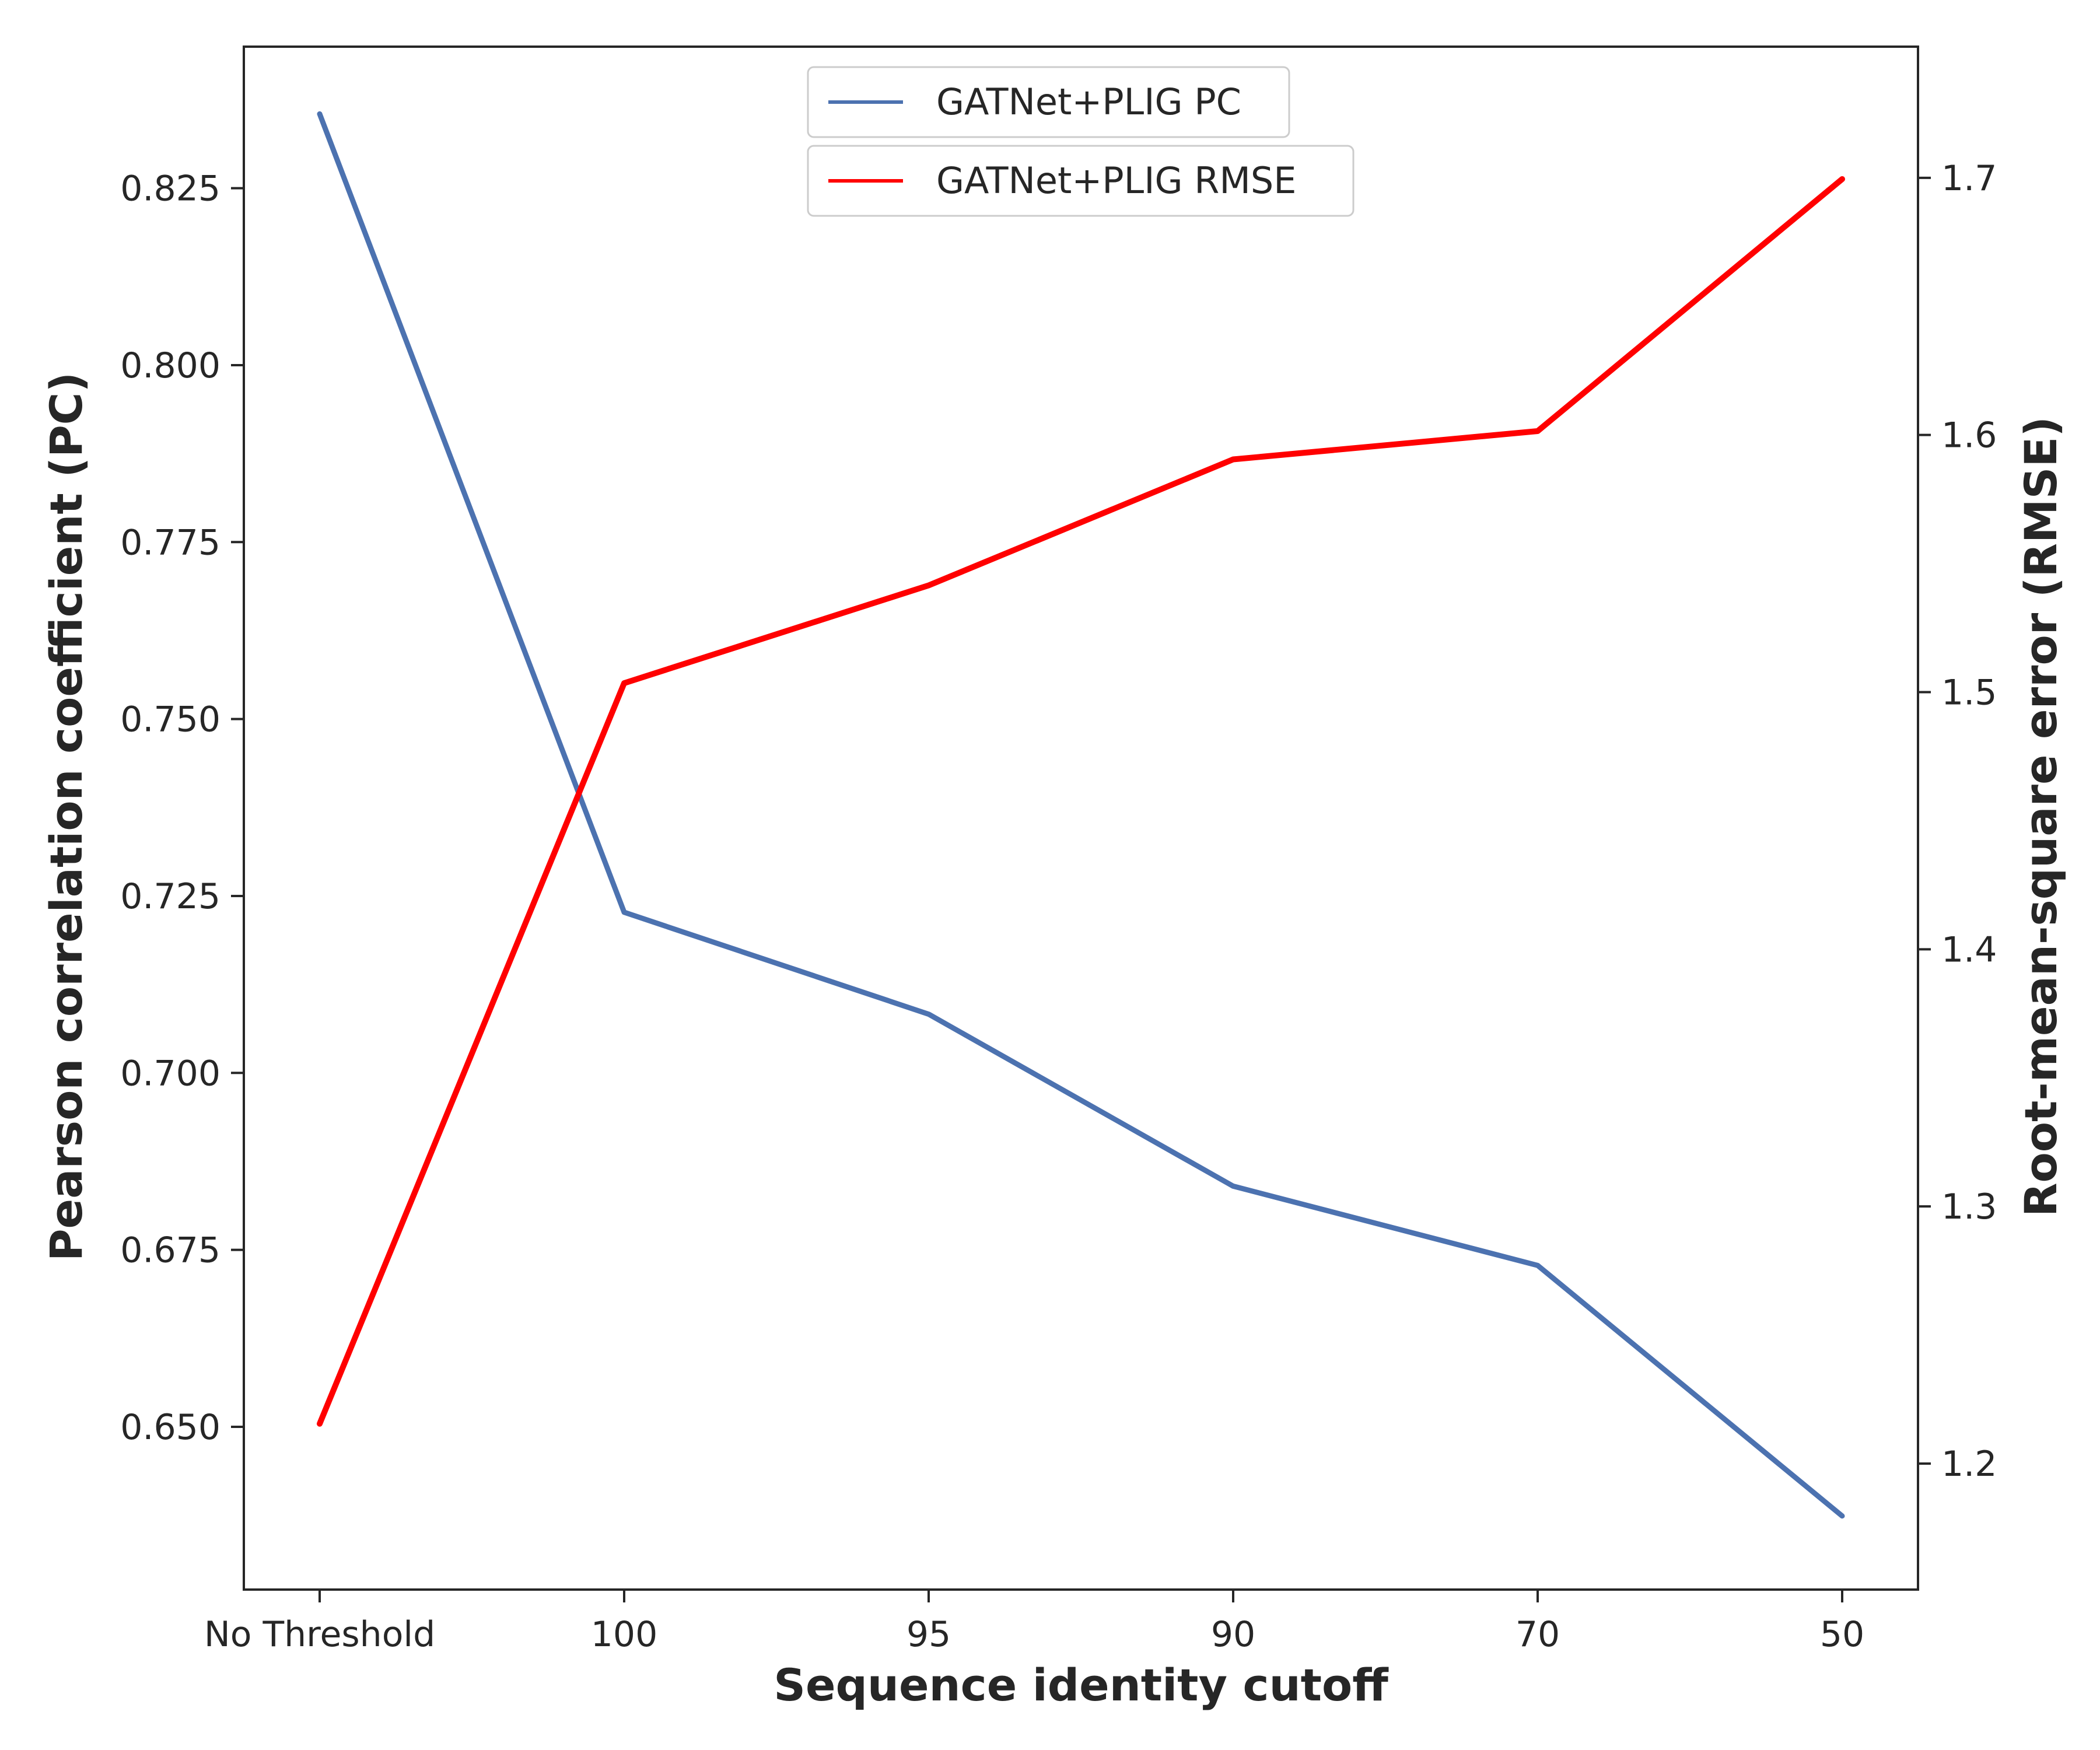 The width and height of the screenshot is (2100, 1750). What do you see at coordinates (1233, 1634) in the screenshot?
I see `x-tick-label: 90` at bounding box center [1233, 1634].